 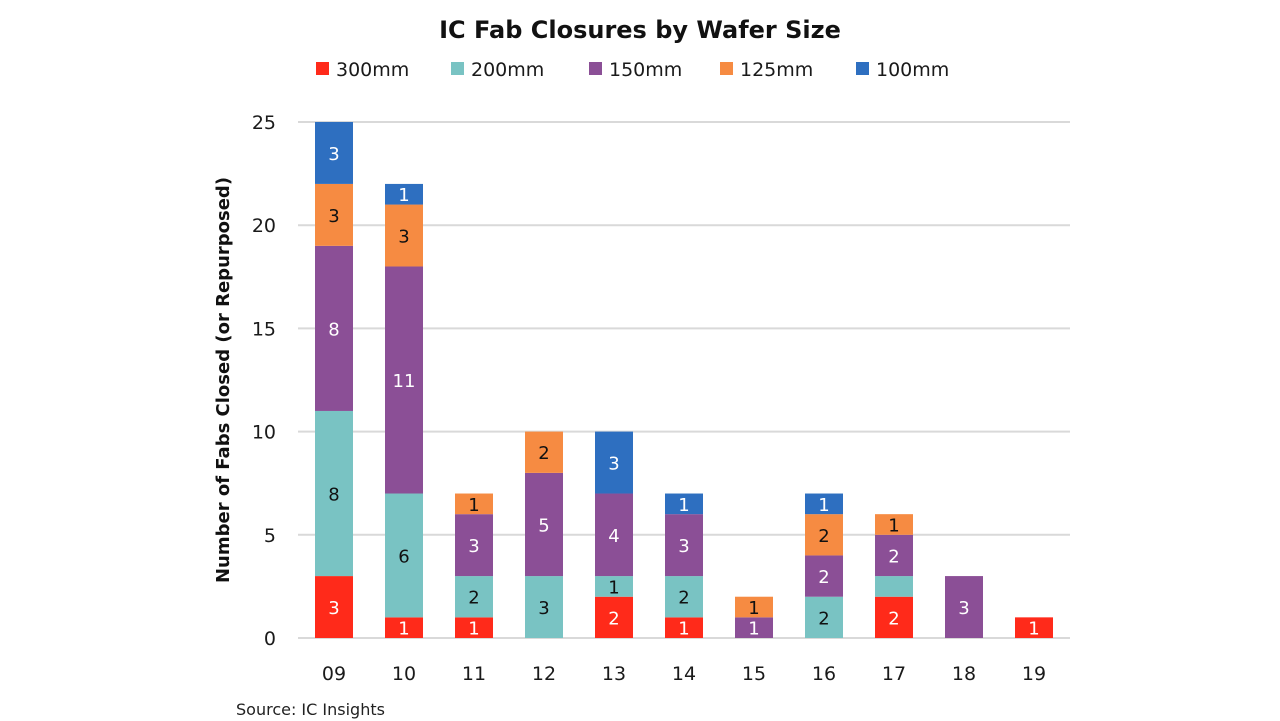 I want to click on bar-stack-15: 11, so click(x=754, y=618).